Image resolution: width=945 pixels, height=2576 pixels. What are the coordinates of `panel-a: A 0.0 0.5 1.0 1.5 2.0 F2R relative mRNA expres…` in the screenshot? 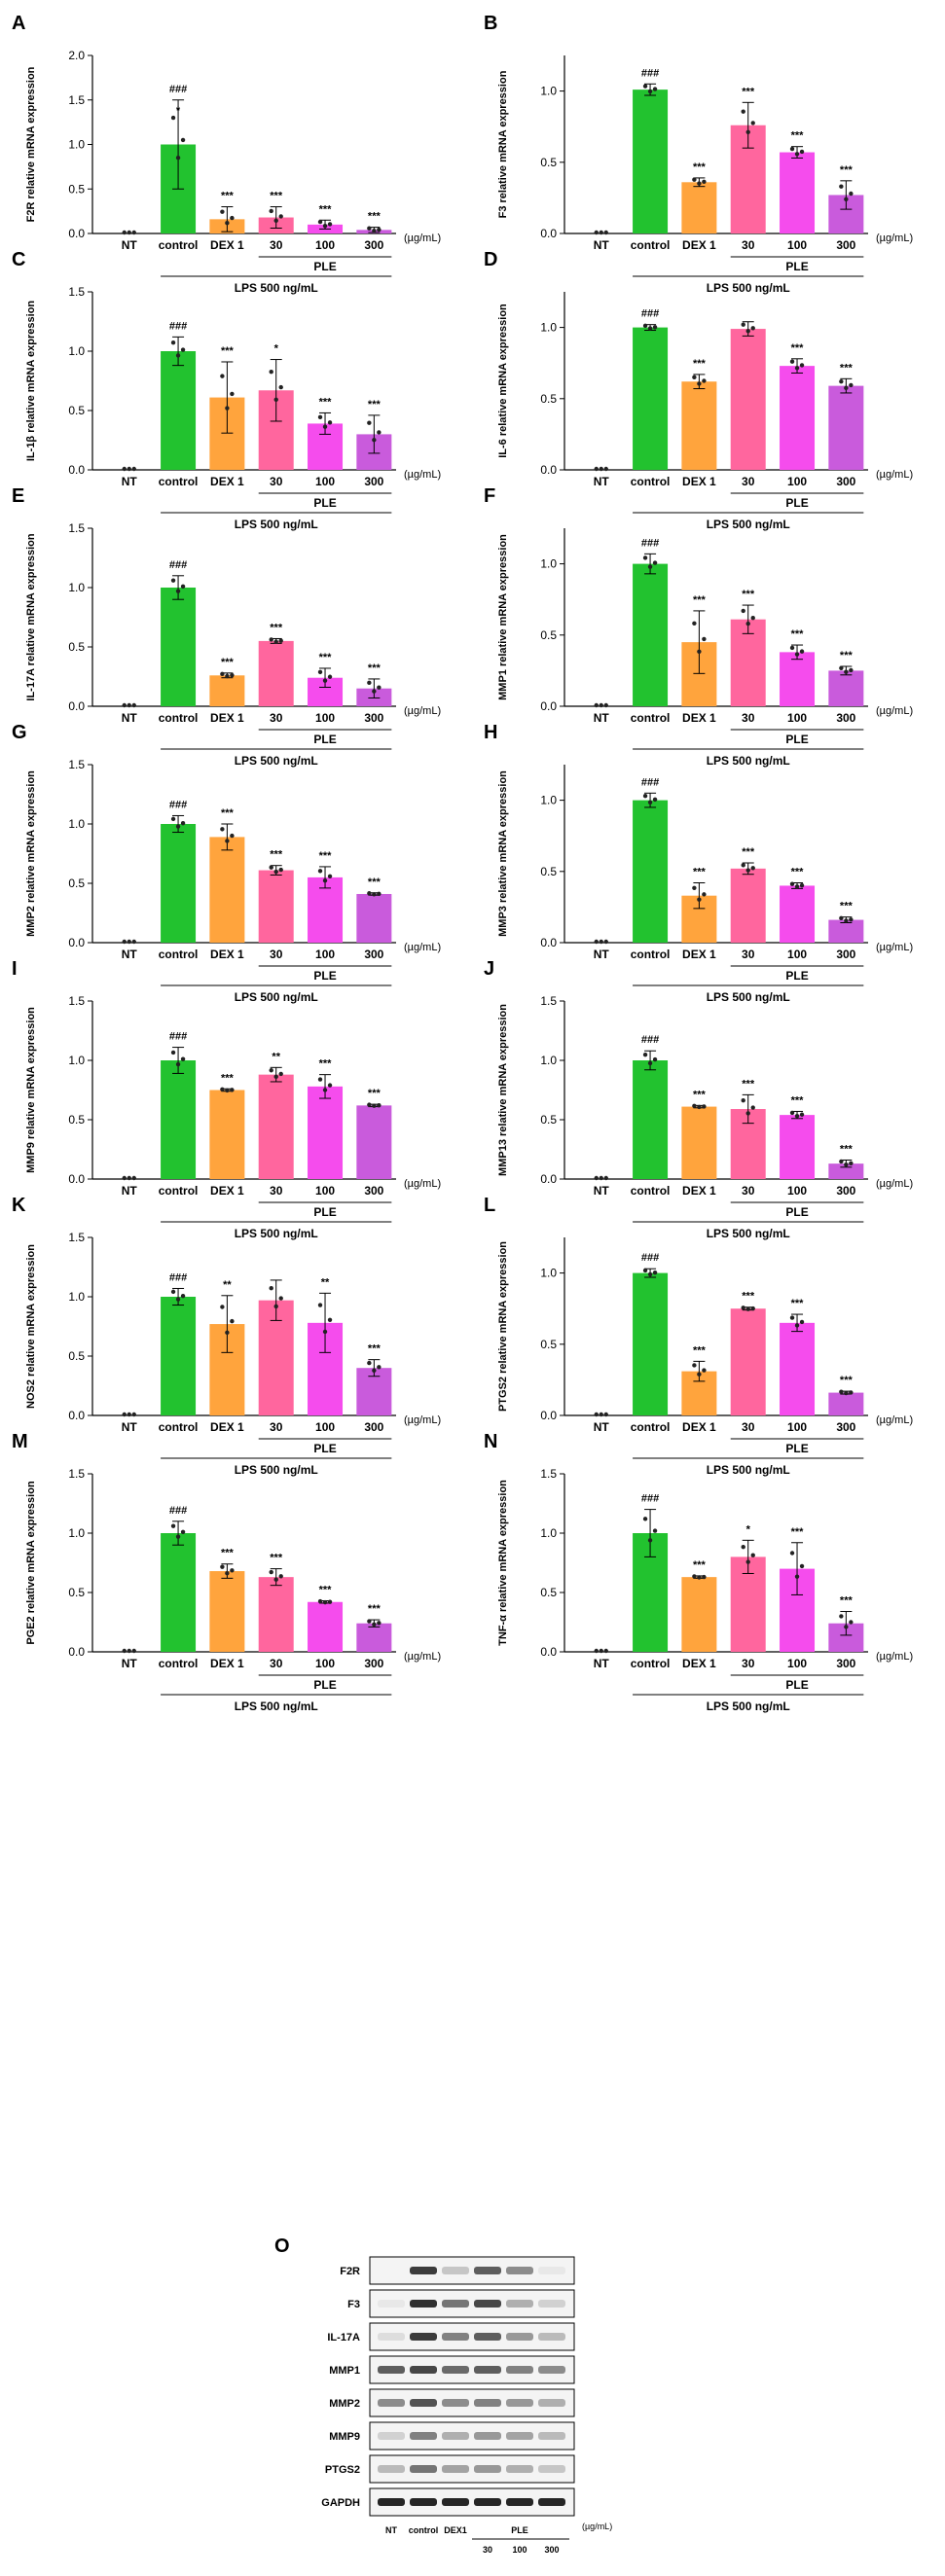 It's located at (226, 154).